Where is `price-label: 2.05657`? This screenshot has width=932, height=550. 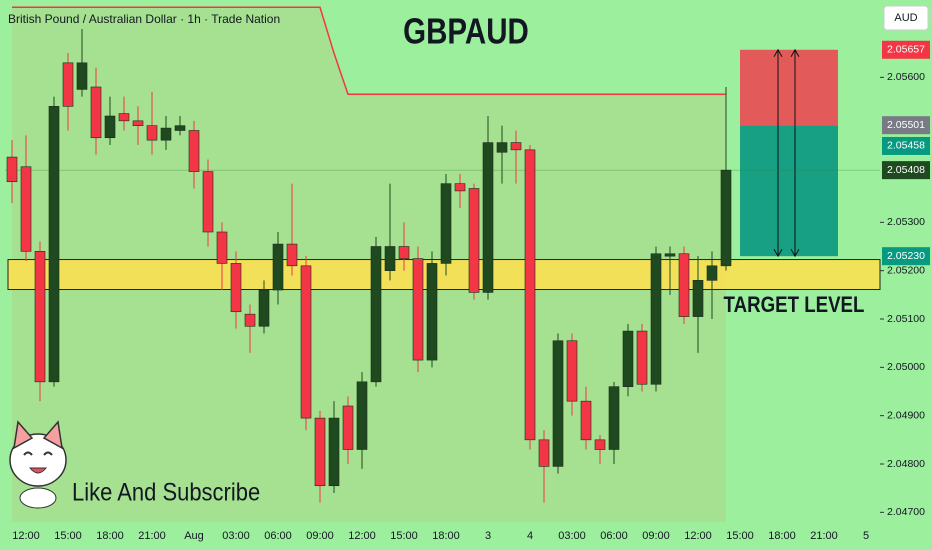 price-label: 2.05657 is located at coordinates (906, 50).